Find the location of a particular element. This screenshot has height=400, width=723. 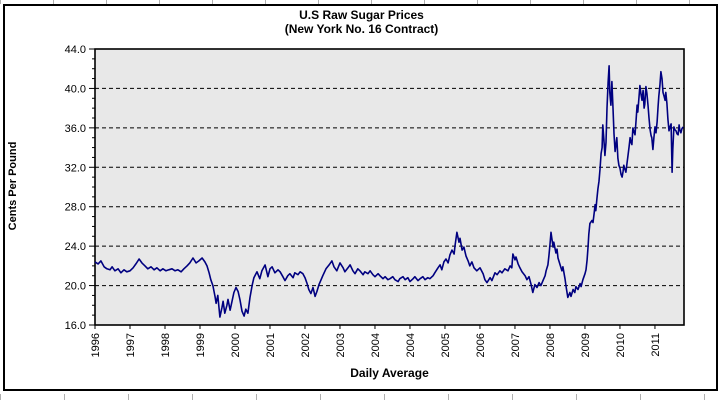

x-tick-label: 2001 is located at coordinates (271, 345).